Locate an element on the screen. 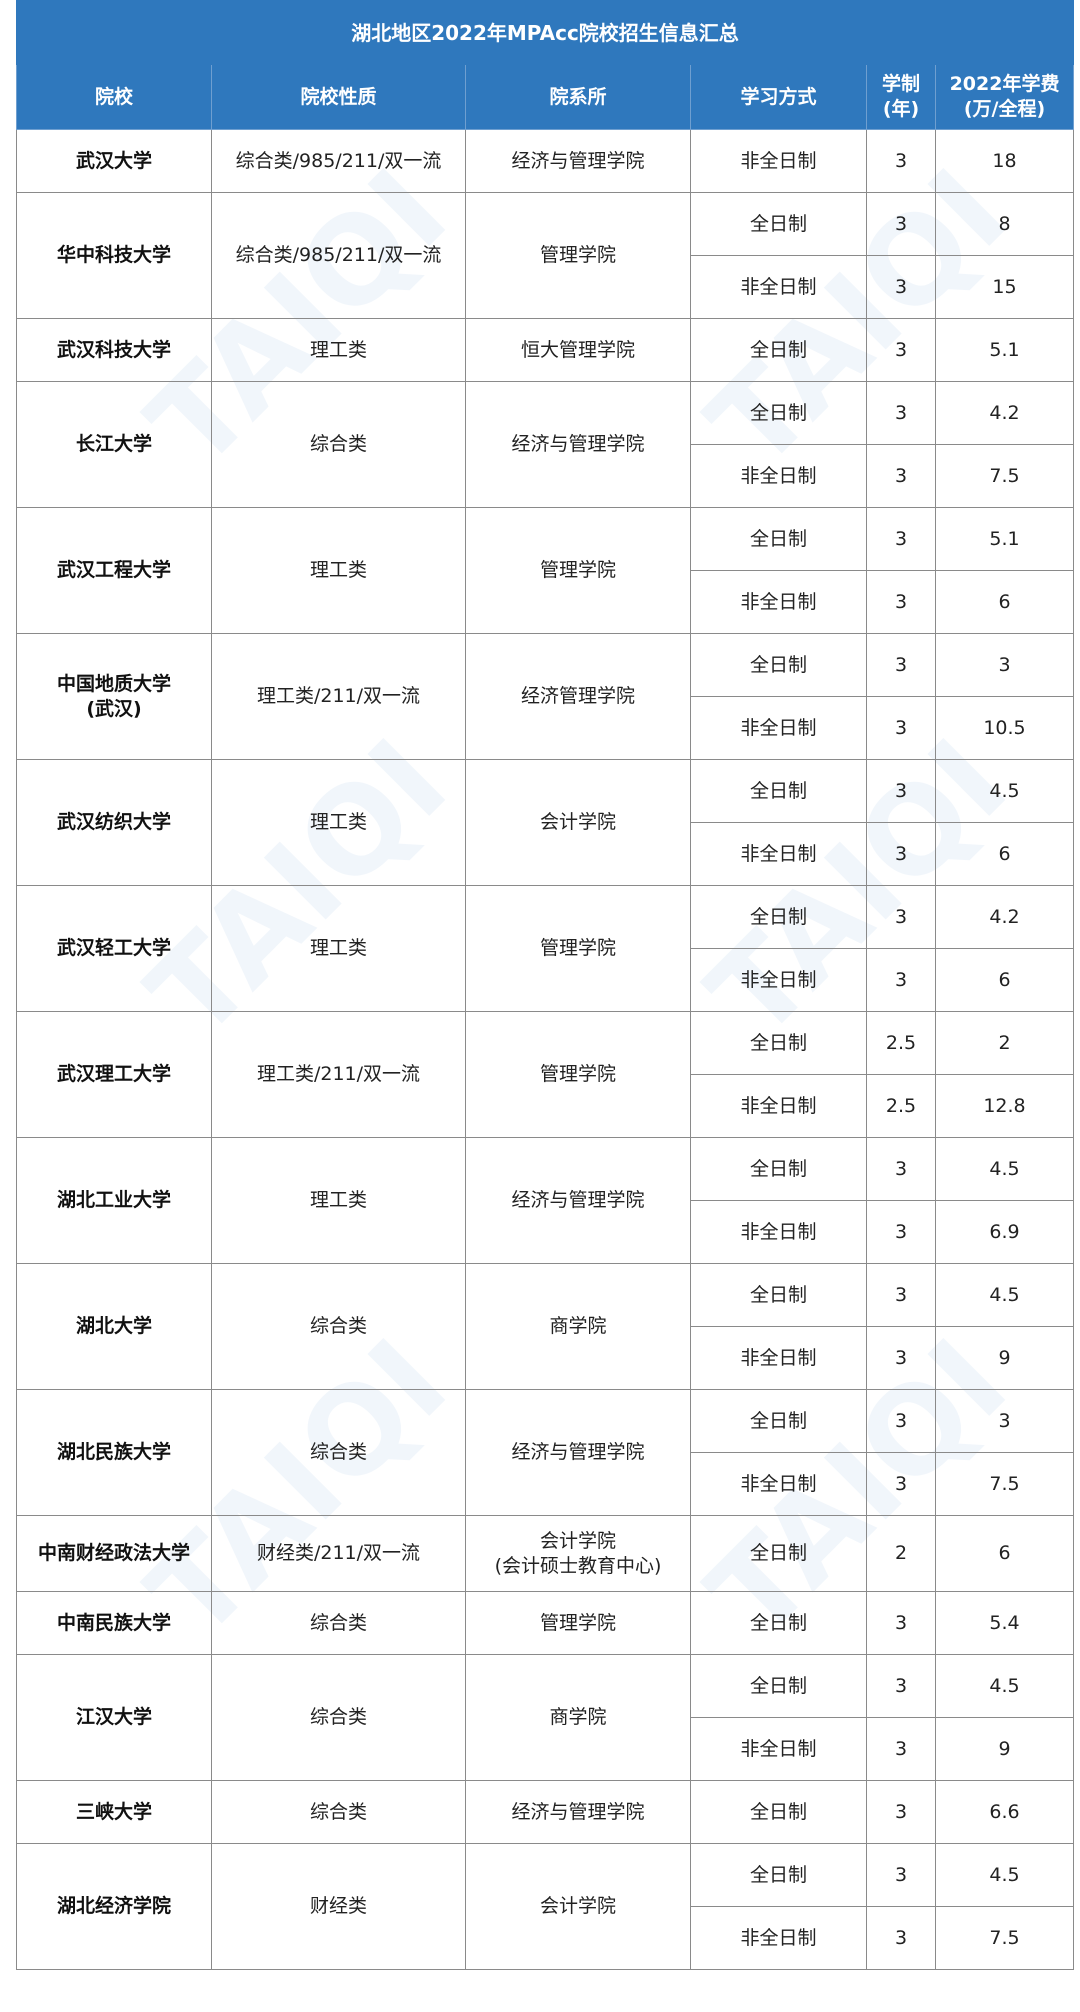 This screenshot has height=2012, width=1080. fee-cell: 2 is located at coordinates (1004, 1043).